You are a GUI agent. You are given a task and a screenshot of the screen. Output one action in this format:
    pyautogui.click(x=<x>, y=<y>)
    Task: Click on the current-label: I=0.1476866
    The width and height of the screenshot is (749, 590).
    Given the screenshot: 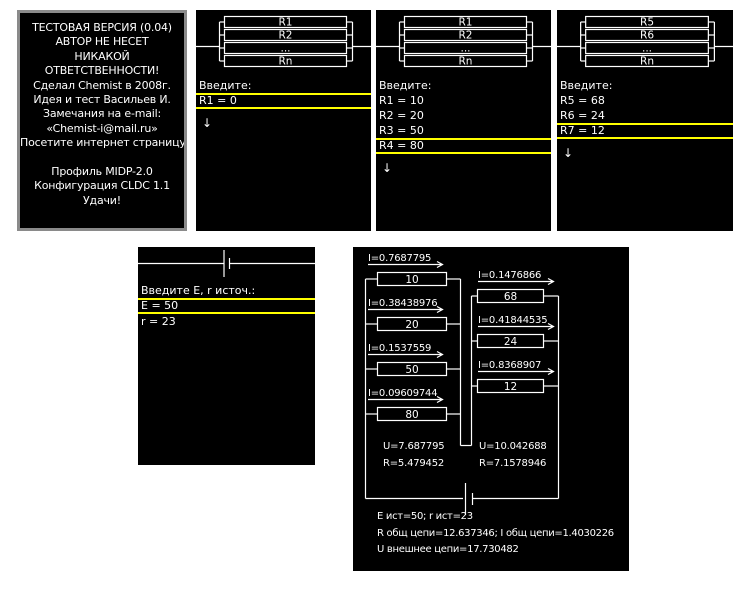 What is the action you would take?
    pyautogui.click(x=509, y=275)
    